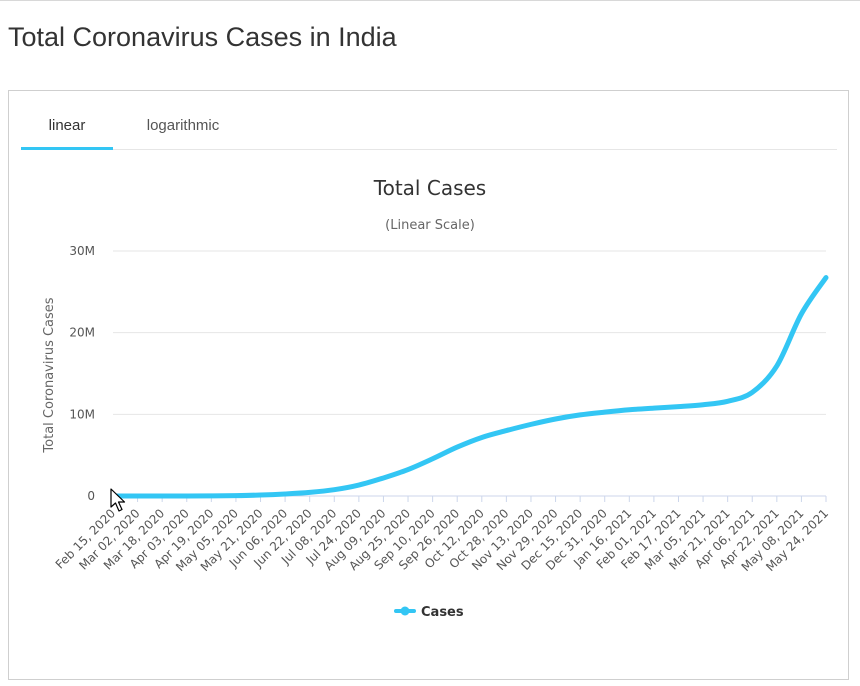 The width and height of the screenshot is (860, 686). What do you see at coordinates (202, 37) in the screenshot?
I see `page-title: Total Coronavirus Cases in India` at bounding box center [202, 37].